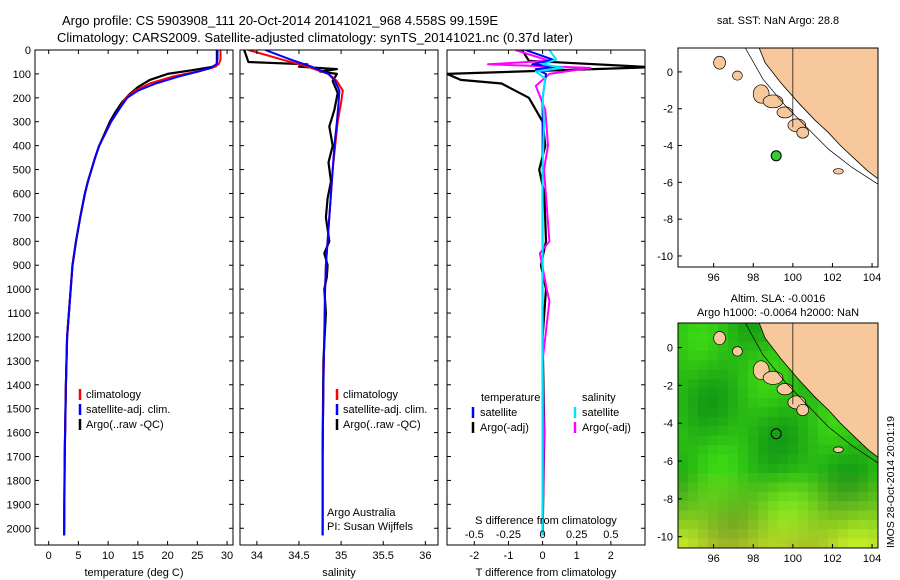 The height and width of the screenshot is (580, 900). Describe the element at coordinates (293, 293) in the screenshot. I see `salinity-series` at that location.